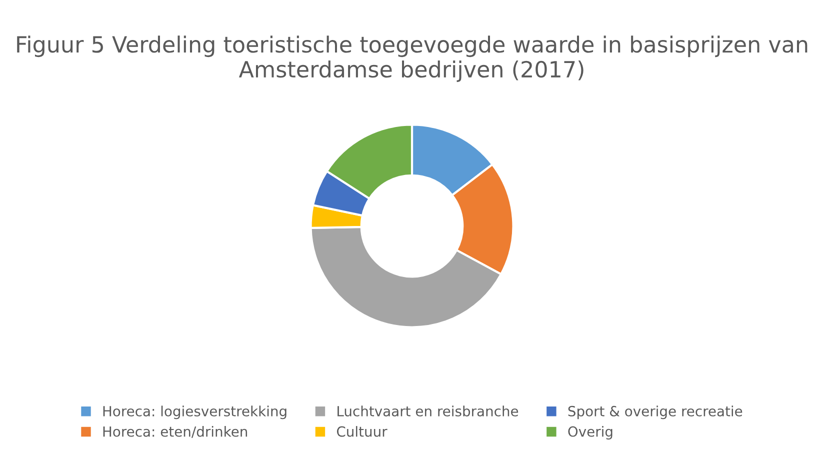  Describe the element at coordinates (655, 413) in the screenshot. I see `legend-label: Sport & overige recreatie` at that location.